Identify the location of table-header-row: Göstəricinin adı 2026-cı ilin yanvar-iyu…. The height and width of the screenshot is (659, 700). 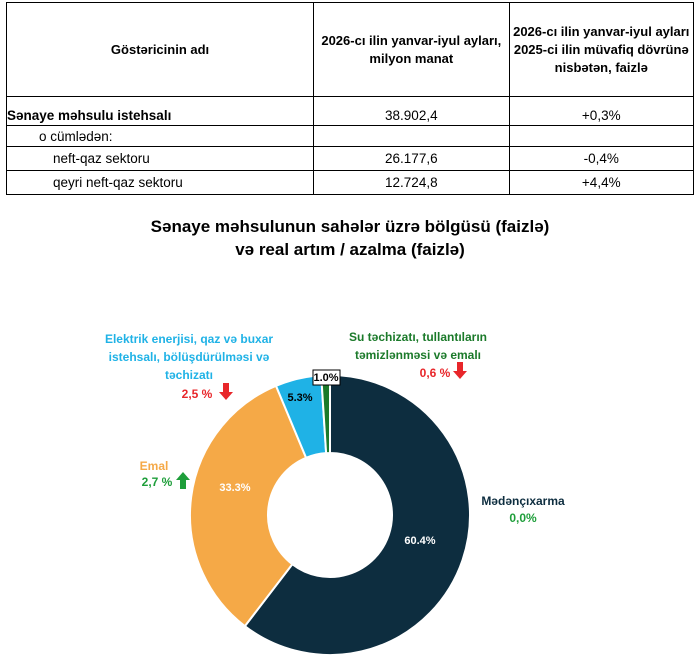
(350, 49).